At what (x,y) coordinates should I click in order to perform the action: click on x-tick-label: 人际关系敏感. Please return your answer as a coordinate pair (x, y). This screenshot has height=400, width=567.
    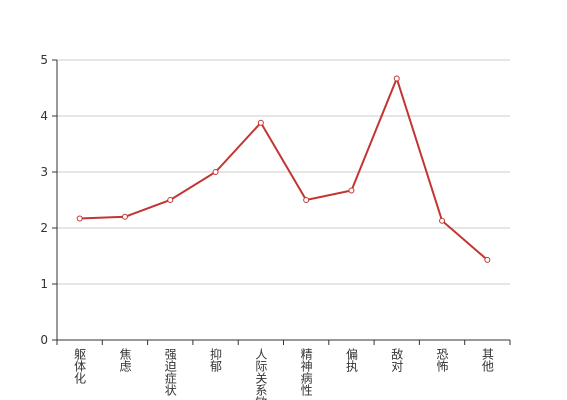
    Looking at the image, I should click on (261, 374).